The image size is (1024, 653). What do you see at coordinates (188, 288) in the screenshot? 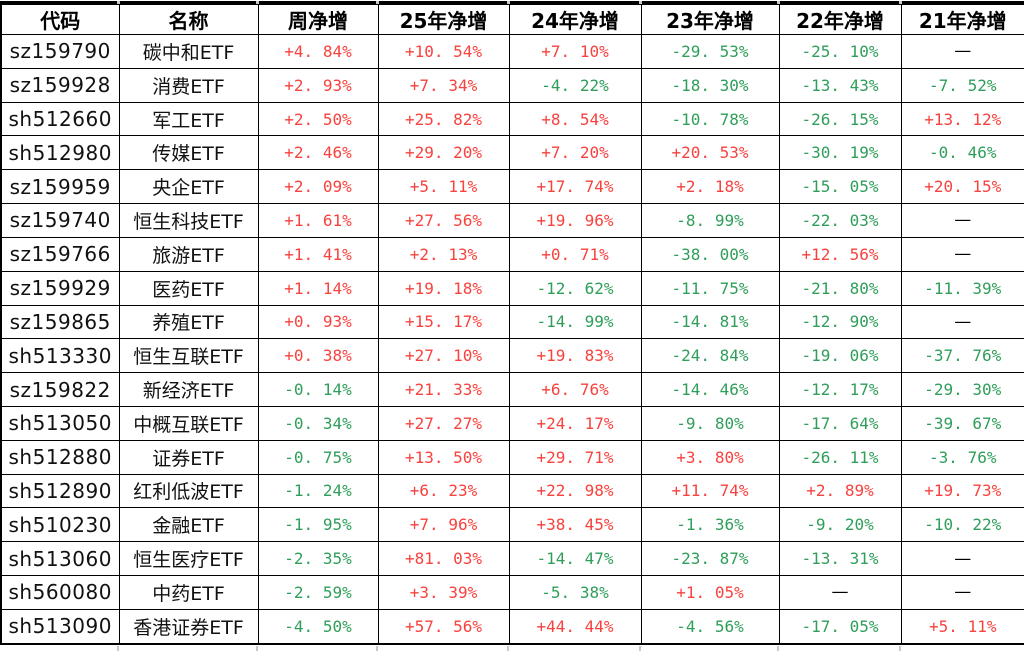
I see `cell-name: 医药ETF` at bounding box center [188, 288].